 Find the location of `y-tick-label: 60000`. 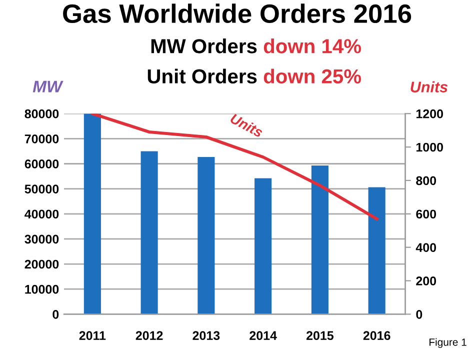

y-tick-label: 60000 is located at coordinates (41, 164).